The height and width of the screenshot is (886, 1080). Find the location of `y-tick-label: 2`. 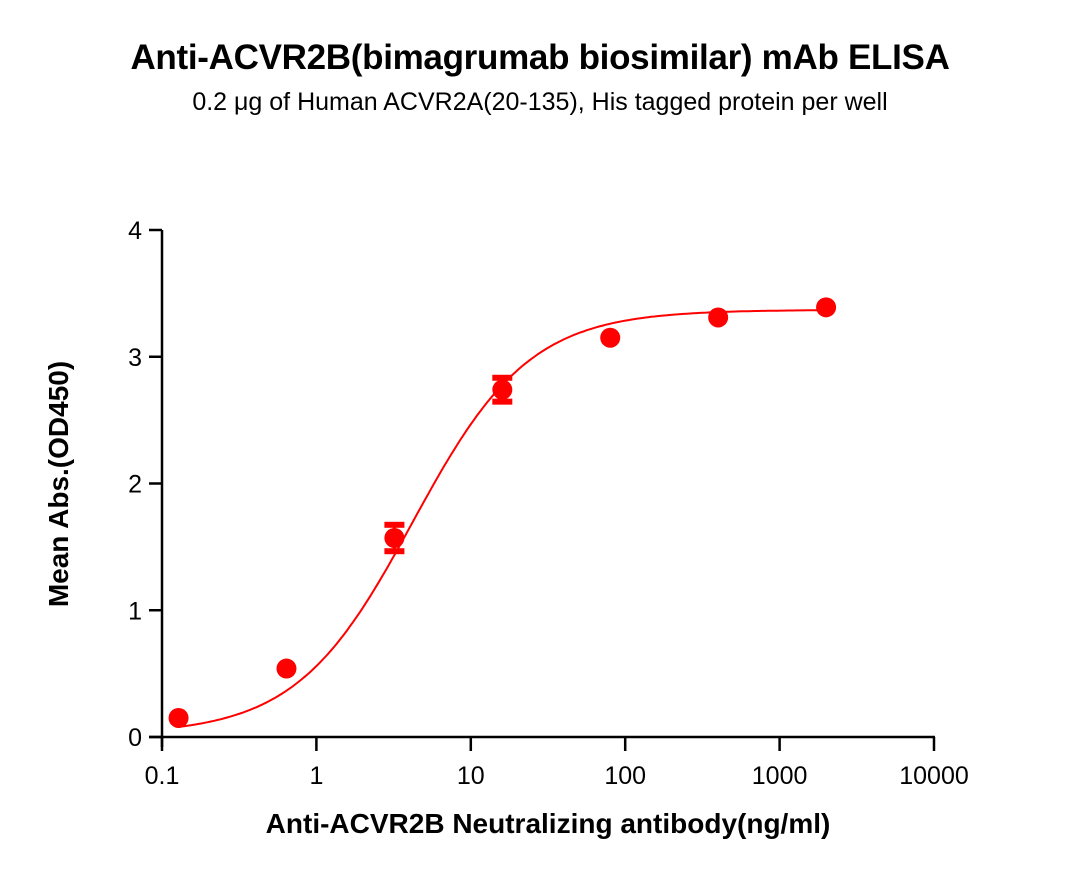

y-tick-label: 2 is located at coordinates (135, 485).